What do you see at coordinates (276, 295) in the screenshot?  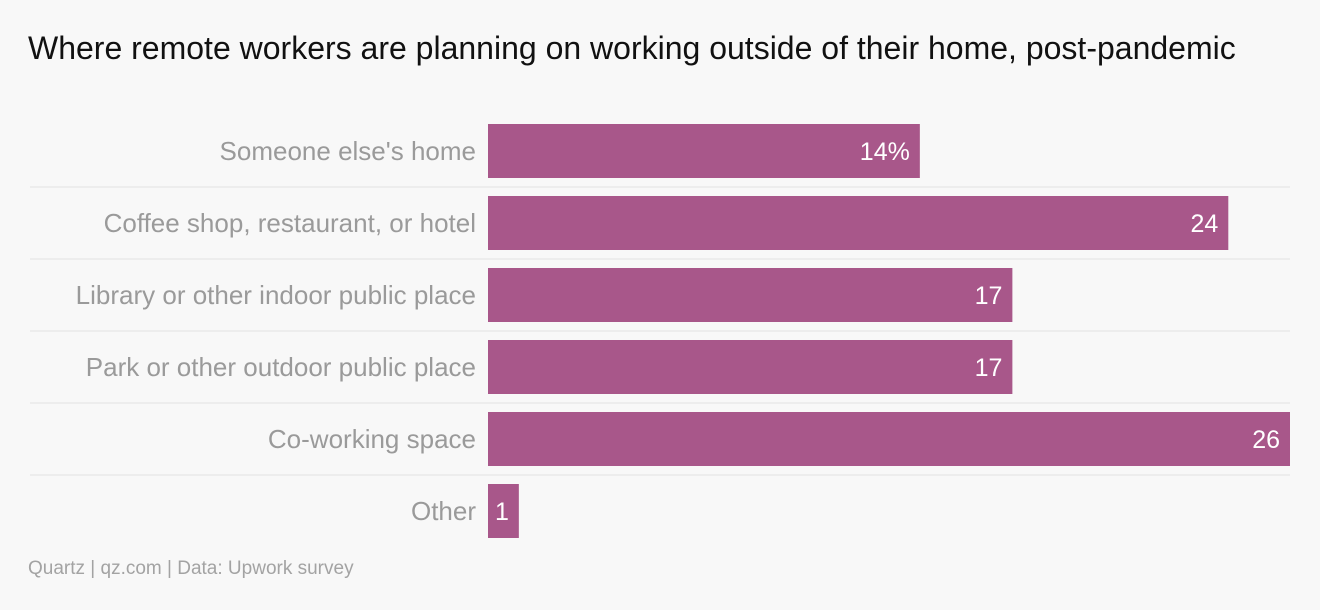 I see `category-label: Library or other indoor public place` at bounding box center [276, 295].